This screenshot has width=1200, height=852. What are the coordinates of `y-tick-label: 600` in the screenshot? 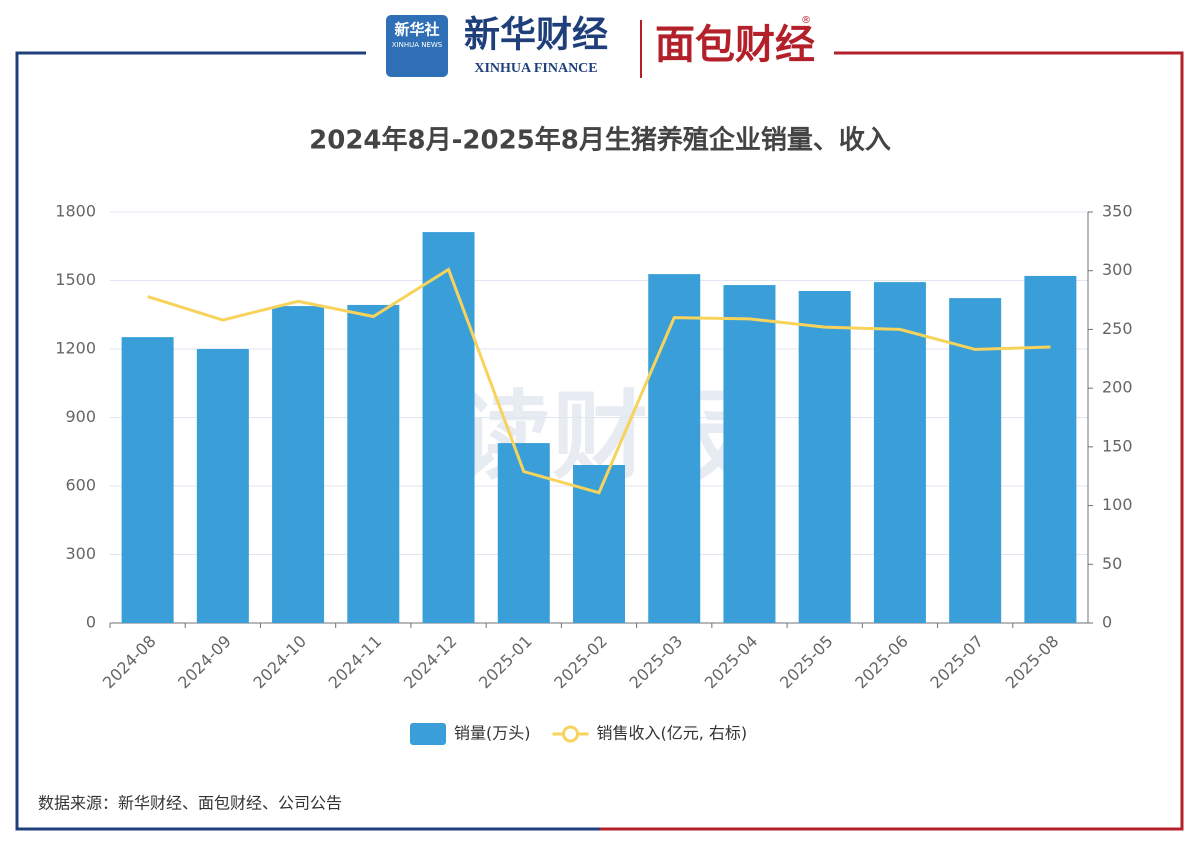 It's located at (80, 485).